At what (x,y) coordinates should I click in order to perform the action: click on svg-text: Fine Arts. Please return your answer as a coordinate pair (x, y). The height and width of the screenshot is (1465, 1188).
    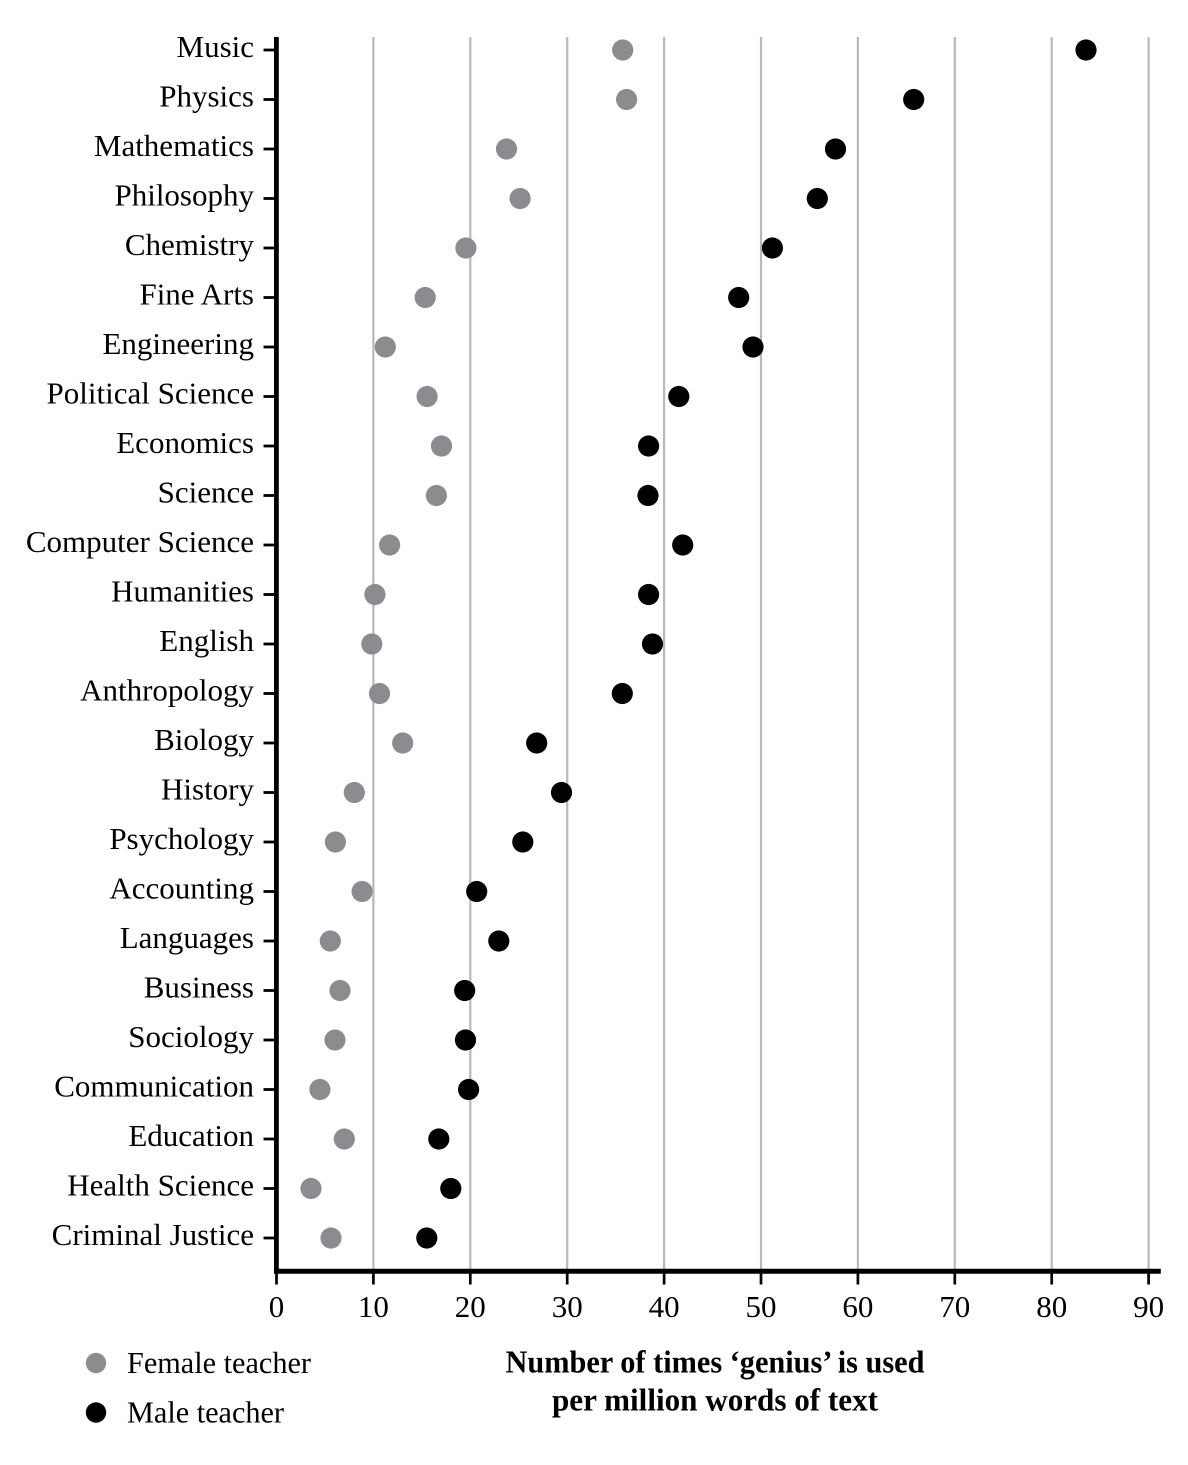
    Looking at the image, I should click on (196, 294).